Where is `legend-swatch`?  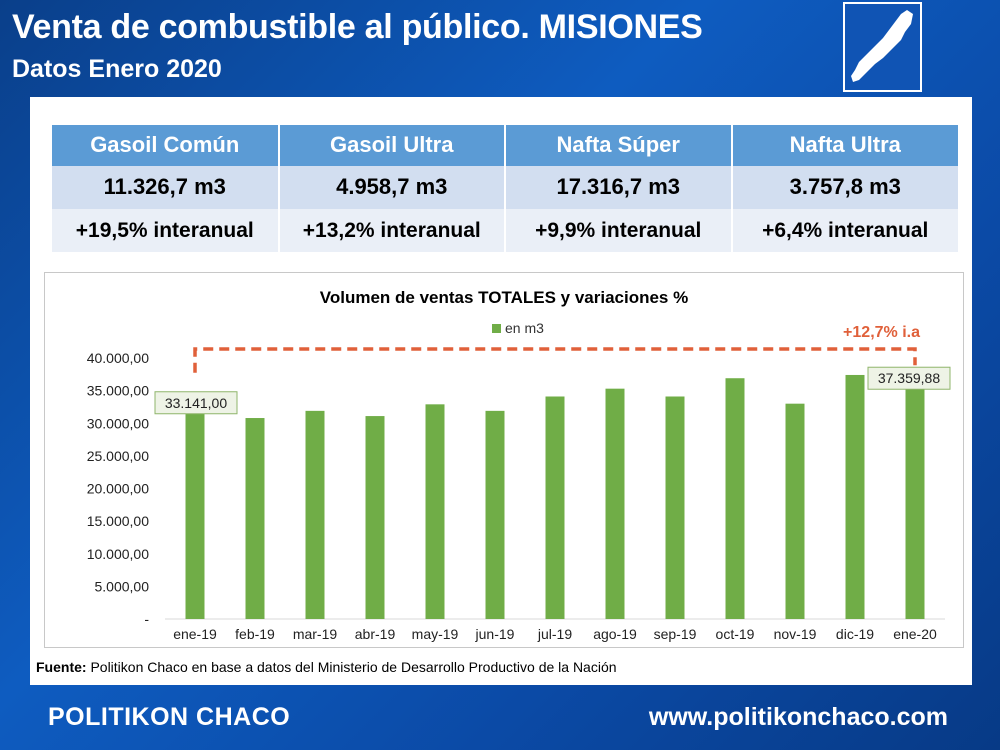 legend-swatch is located at coordinates (496, 328).